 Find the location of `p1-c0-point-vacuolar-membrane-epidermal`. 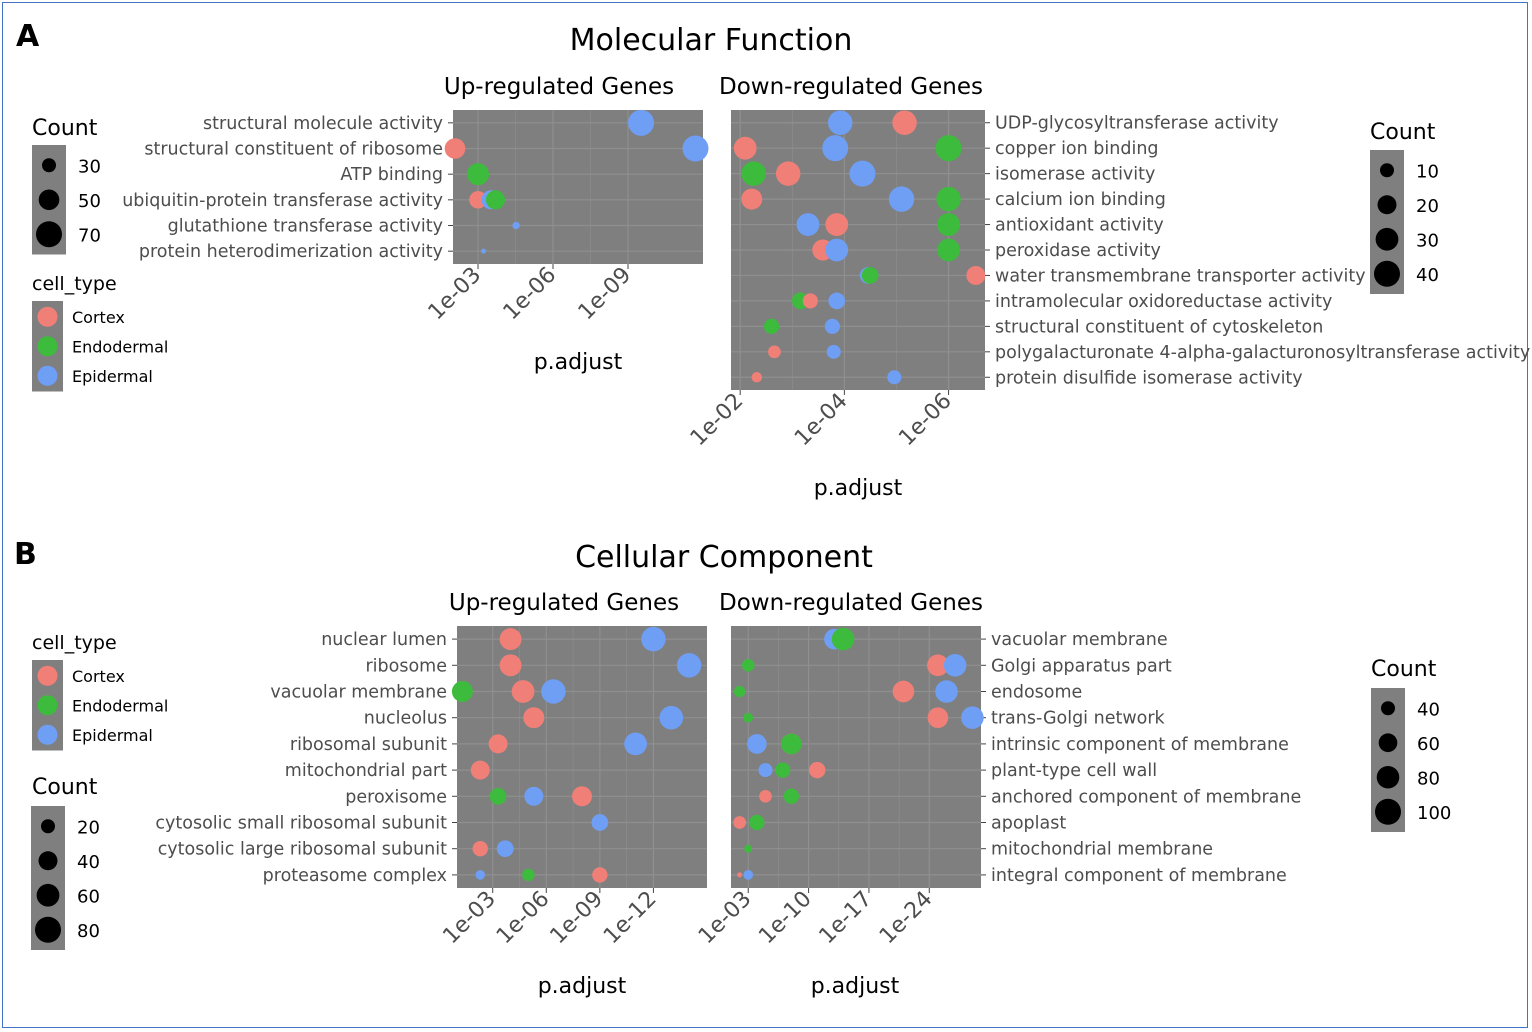

p1-c0-point-vacuolar-membrane-epidermal is located at coordinates (553, 691).